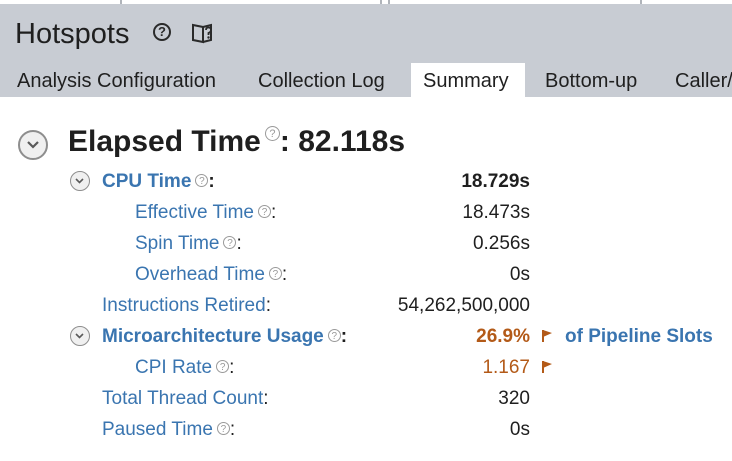 This screenshot has height=461, width=732. I want to click on tab-bottom-up: Bottom-up, so click(591, 81).